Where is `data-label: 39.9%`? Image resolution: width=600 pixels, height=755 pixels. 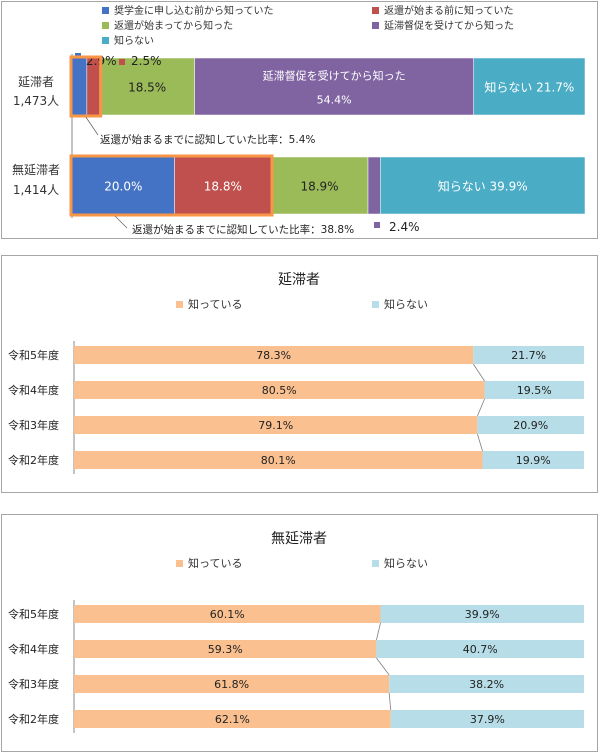
data-label: 39.9% is located at coordinates (482, 614).